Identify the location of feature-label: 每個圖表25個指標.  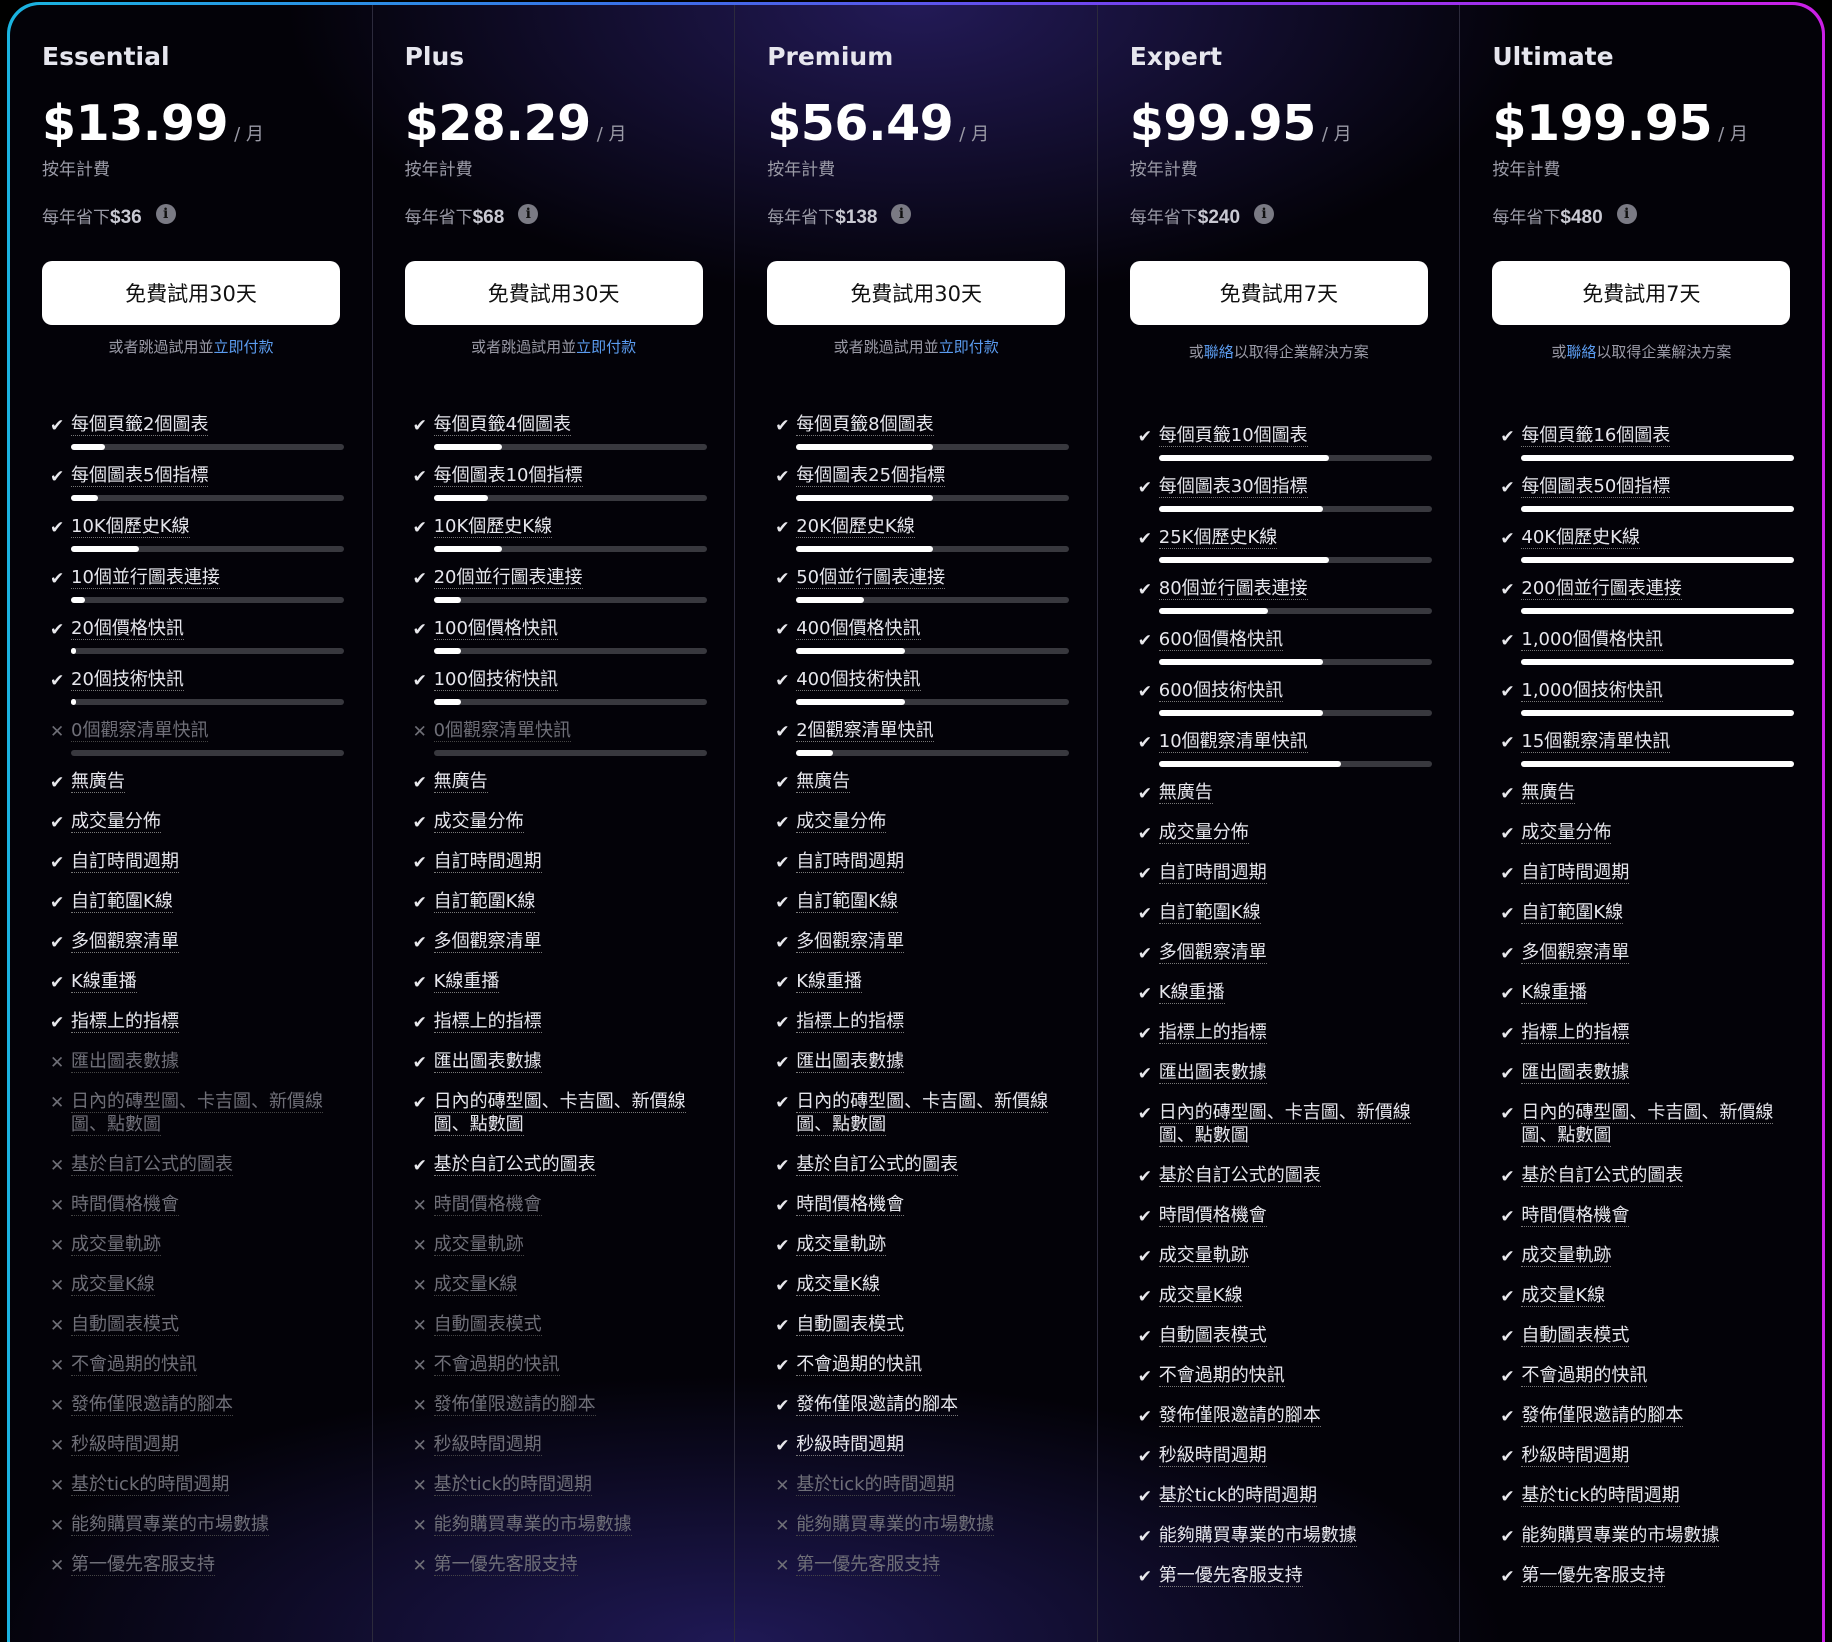
(871, 476).